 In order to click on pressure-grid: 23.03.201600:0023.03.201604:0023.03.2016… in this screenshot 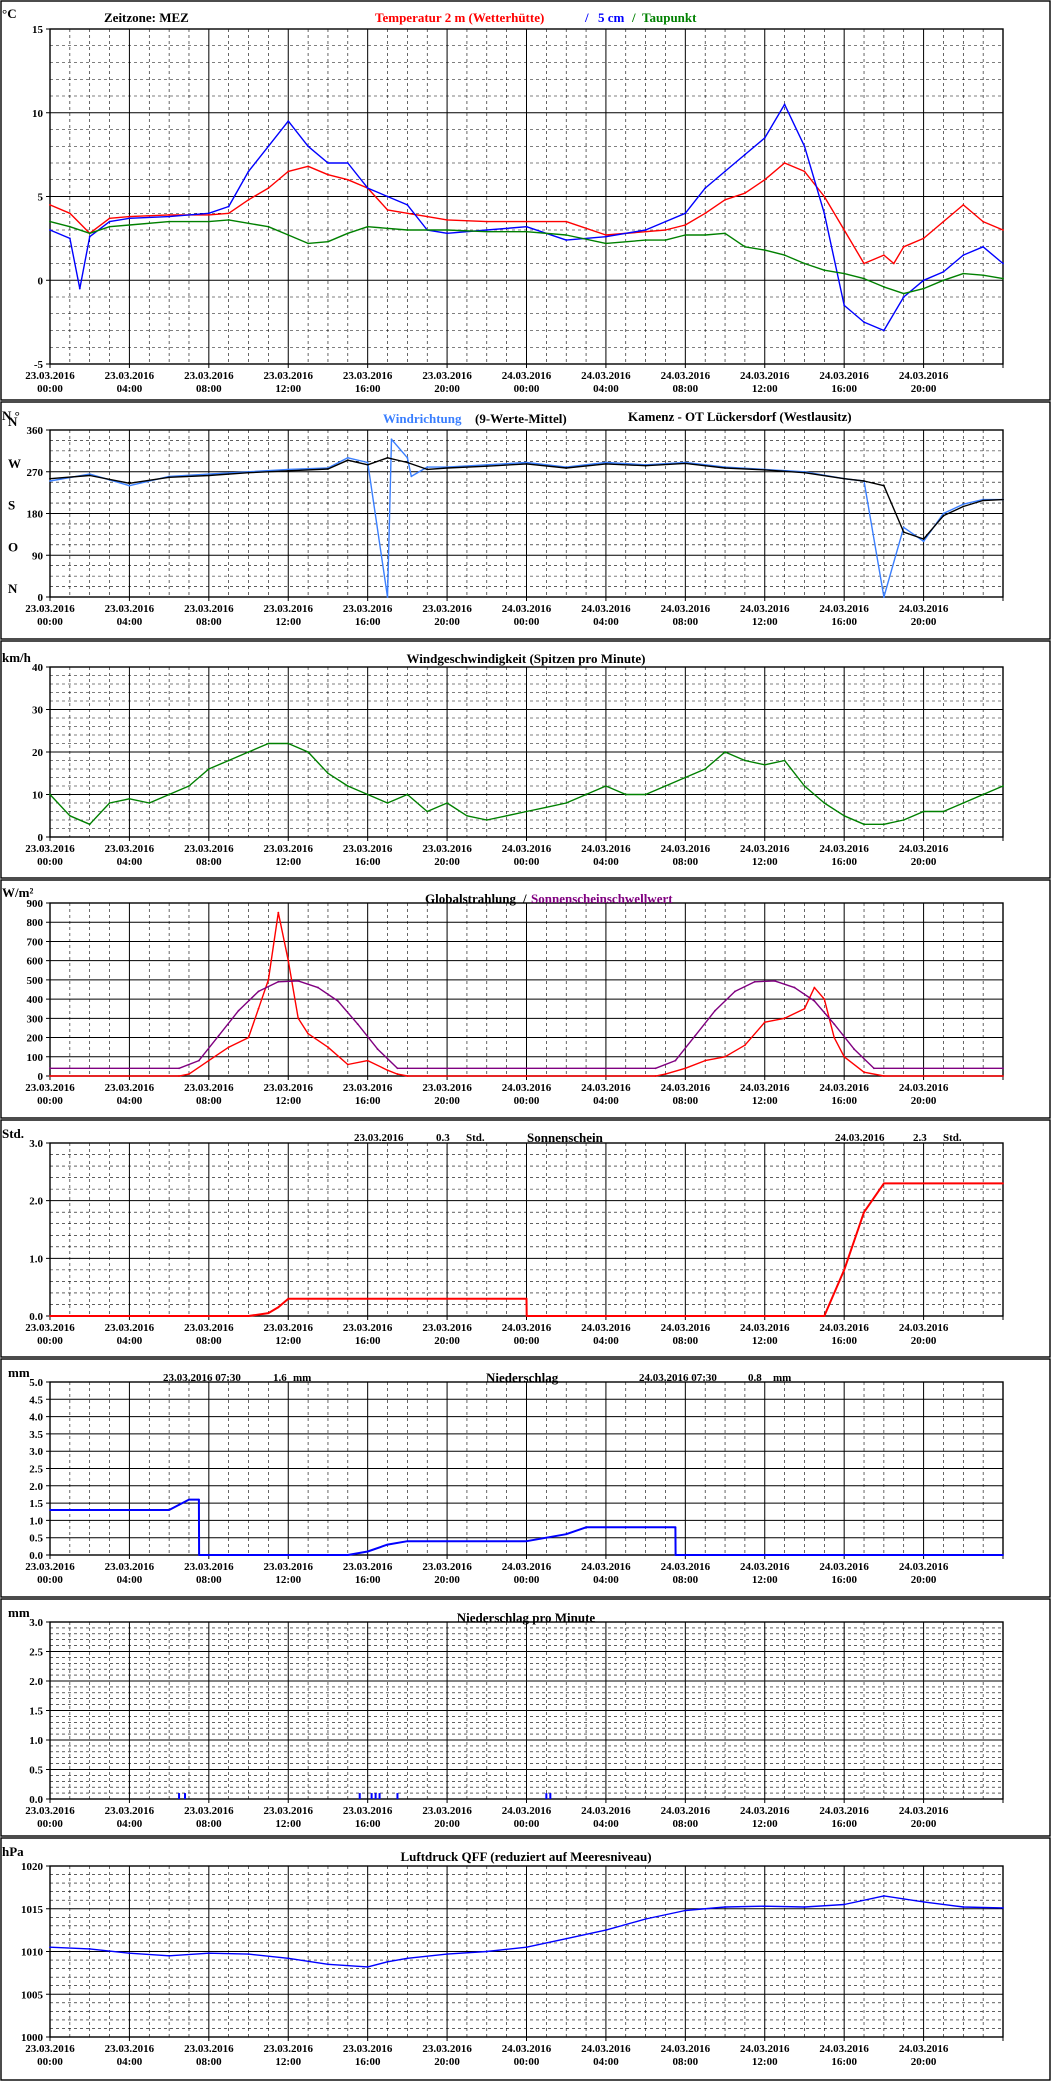, I will do `click(525, 1959)`.